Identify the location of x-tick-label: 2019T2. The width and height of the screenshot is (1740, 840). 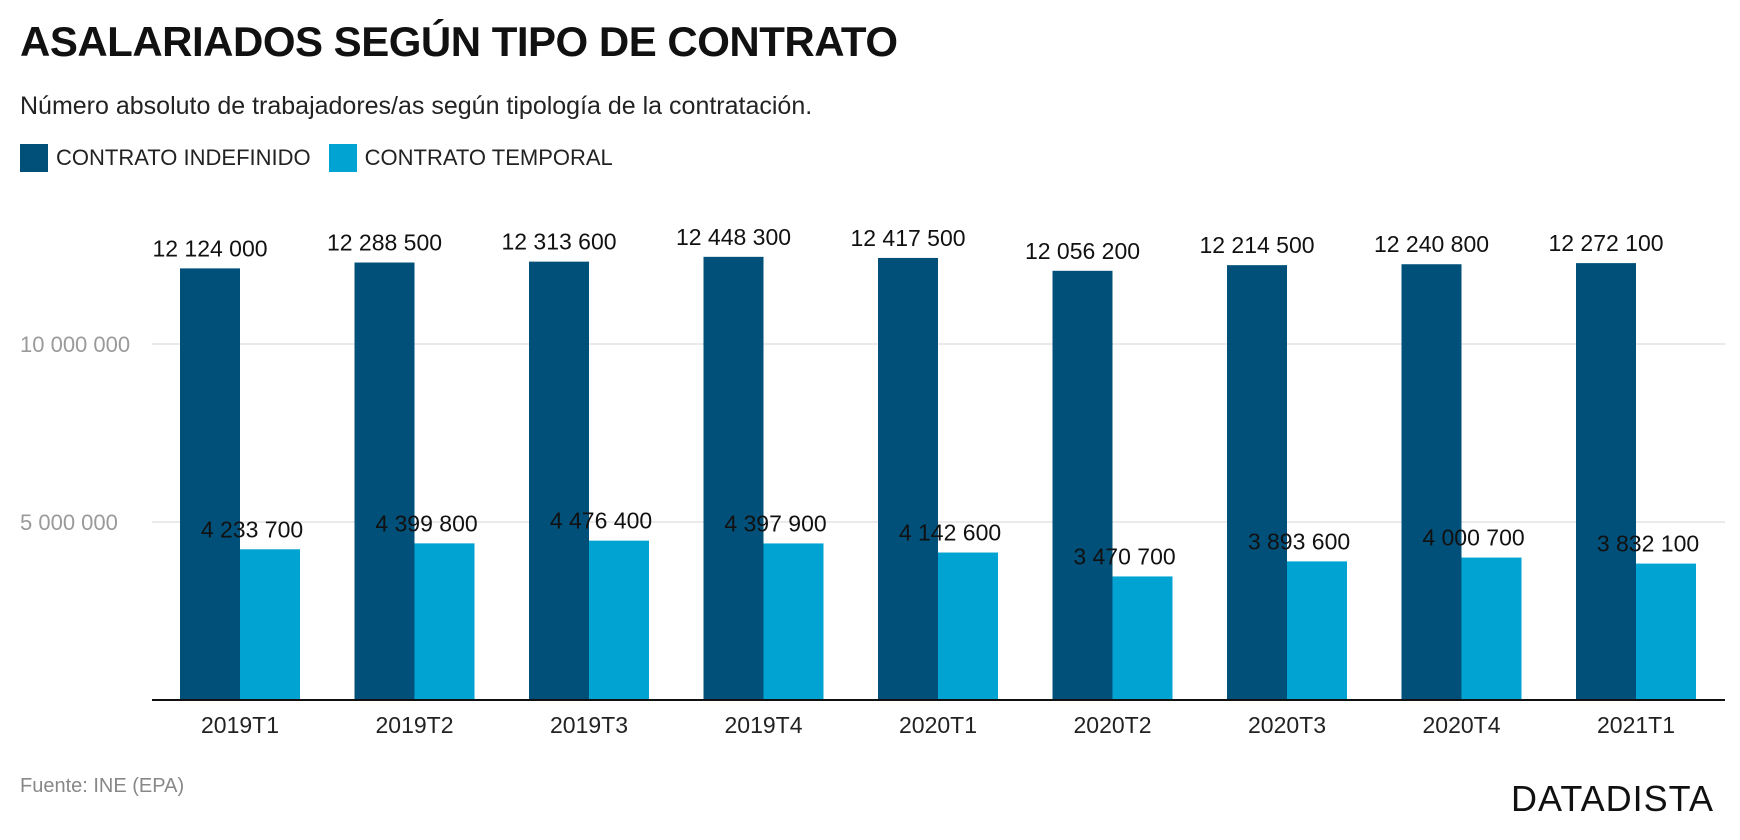
(414, 725).